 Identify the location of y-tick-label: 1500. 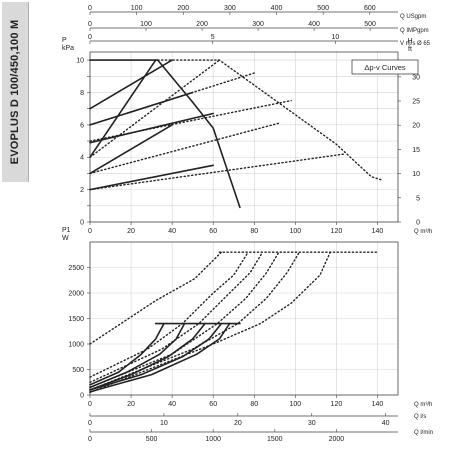
(76, 319).